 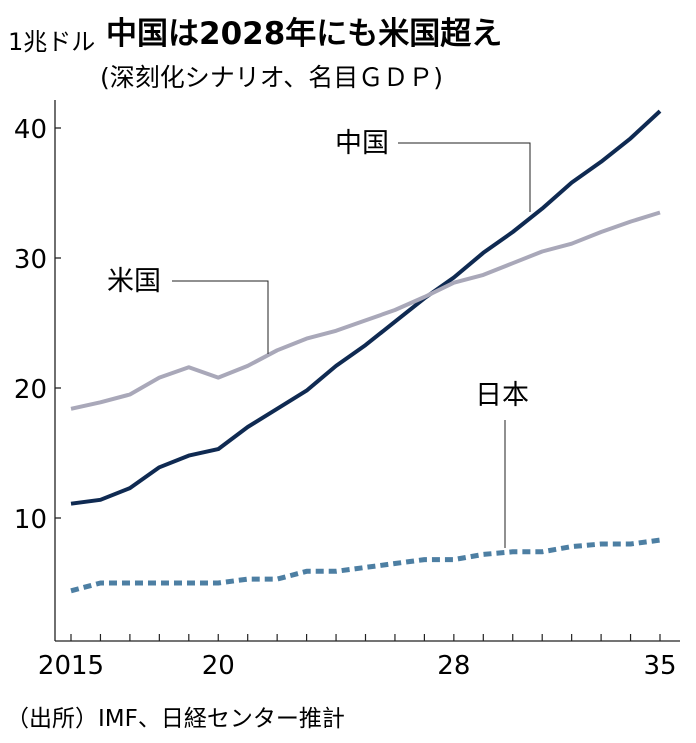 I want to click on series-label-japan: 日本, so click(x=502, y=395).